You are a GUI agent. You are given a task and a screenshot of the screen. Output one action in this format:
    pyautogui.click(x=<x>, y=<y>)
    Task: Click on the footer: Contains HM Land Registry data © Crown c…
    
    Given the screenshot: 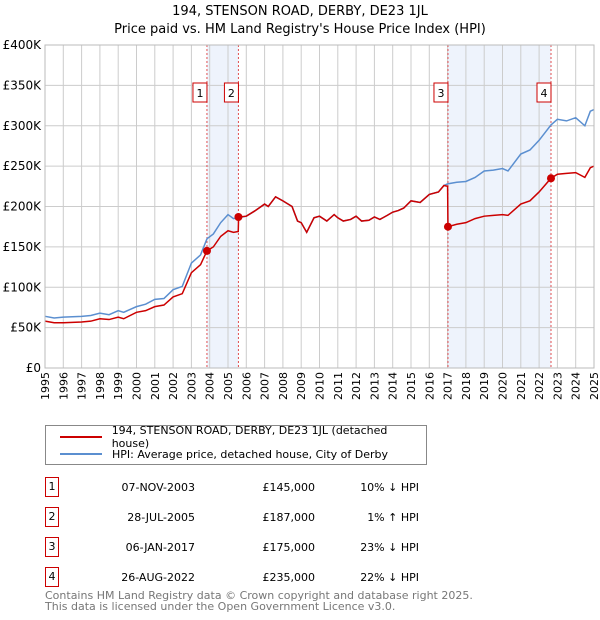 What is the action you would take?
    pyautogui.click(x=259, y=601)
    